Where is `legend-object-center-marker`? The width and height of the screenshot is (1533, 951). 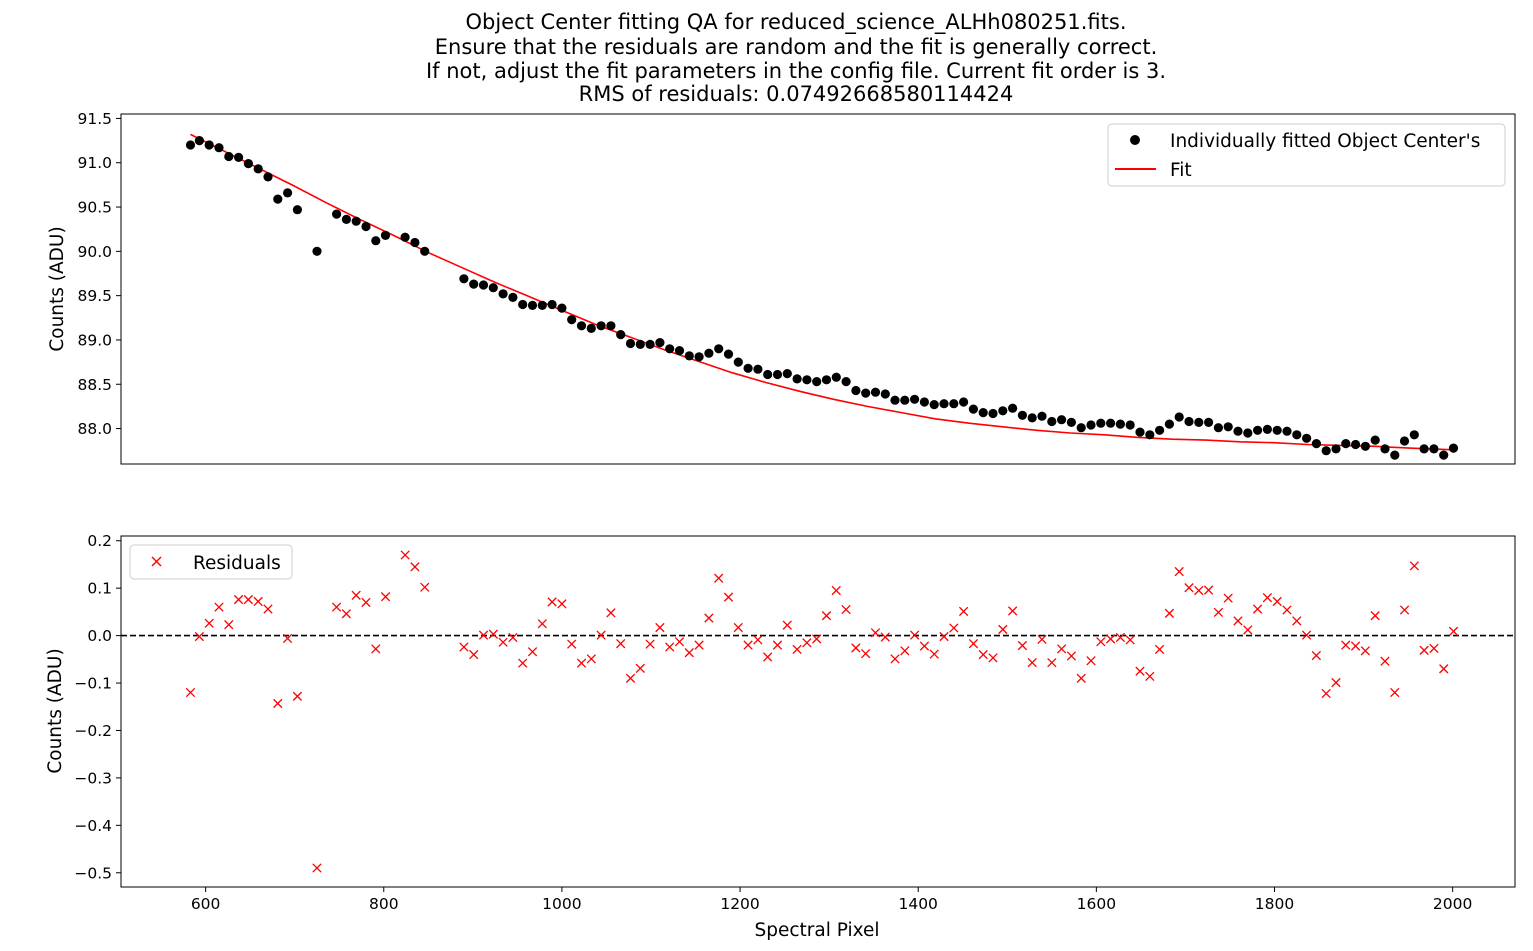
legend-object-center-marker is located at coordinates (1135, 140).